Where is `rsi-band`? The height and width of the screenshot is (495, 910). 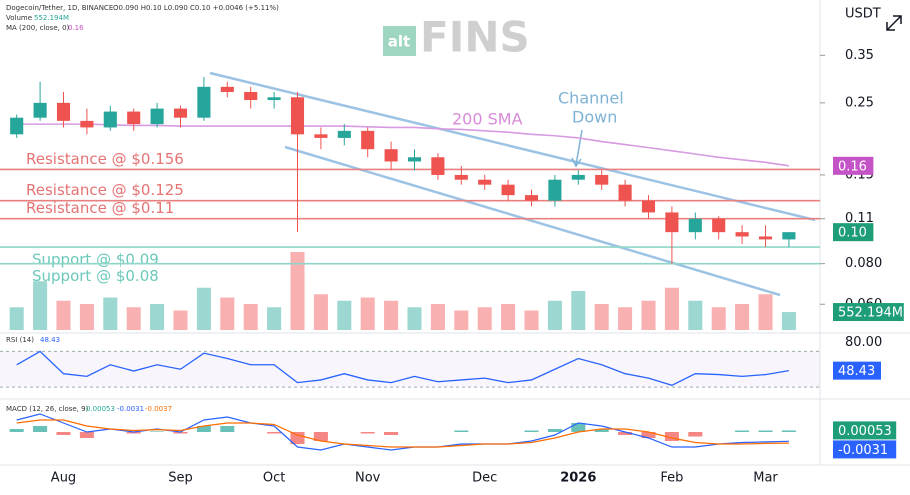
rsi-band is located at coordinates (410, 369).